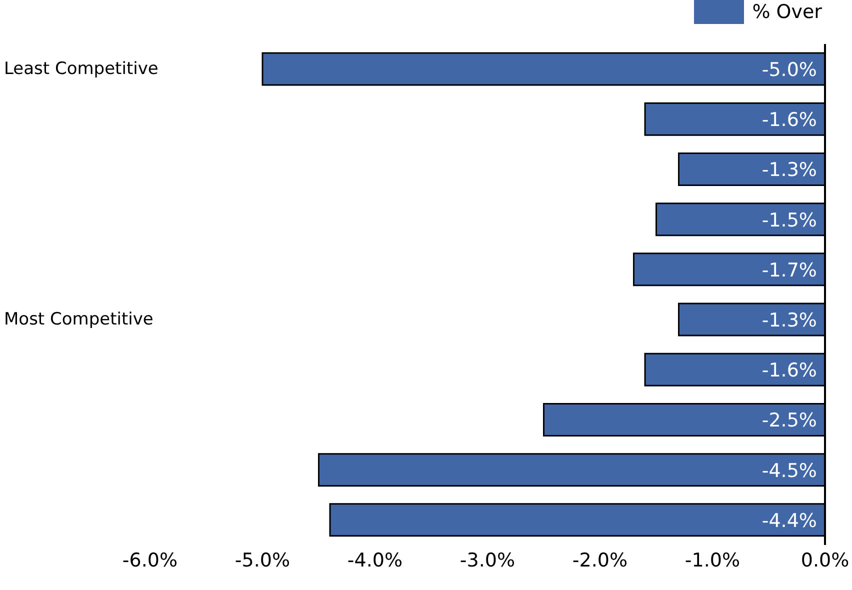 Image resolution: width=852 pixels, height=590 pixels. What do you see at coordinates (488, 560) in the screenshot?
I see `x-tick-label: -3.0%` at bounding box center [488, 560].